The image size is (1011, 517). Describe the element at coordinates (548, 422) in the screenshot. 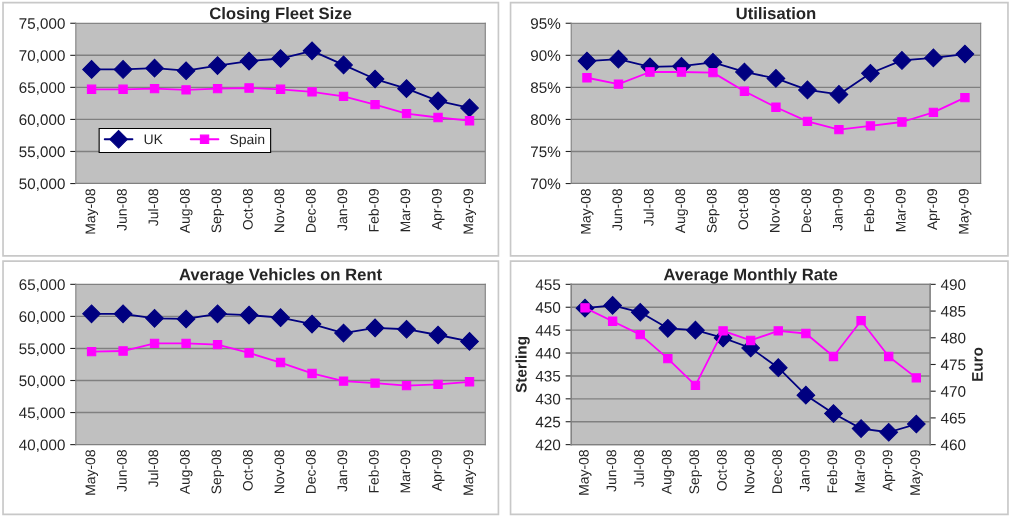

I see `y-tick-label: 425` at that location.